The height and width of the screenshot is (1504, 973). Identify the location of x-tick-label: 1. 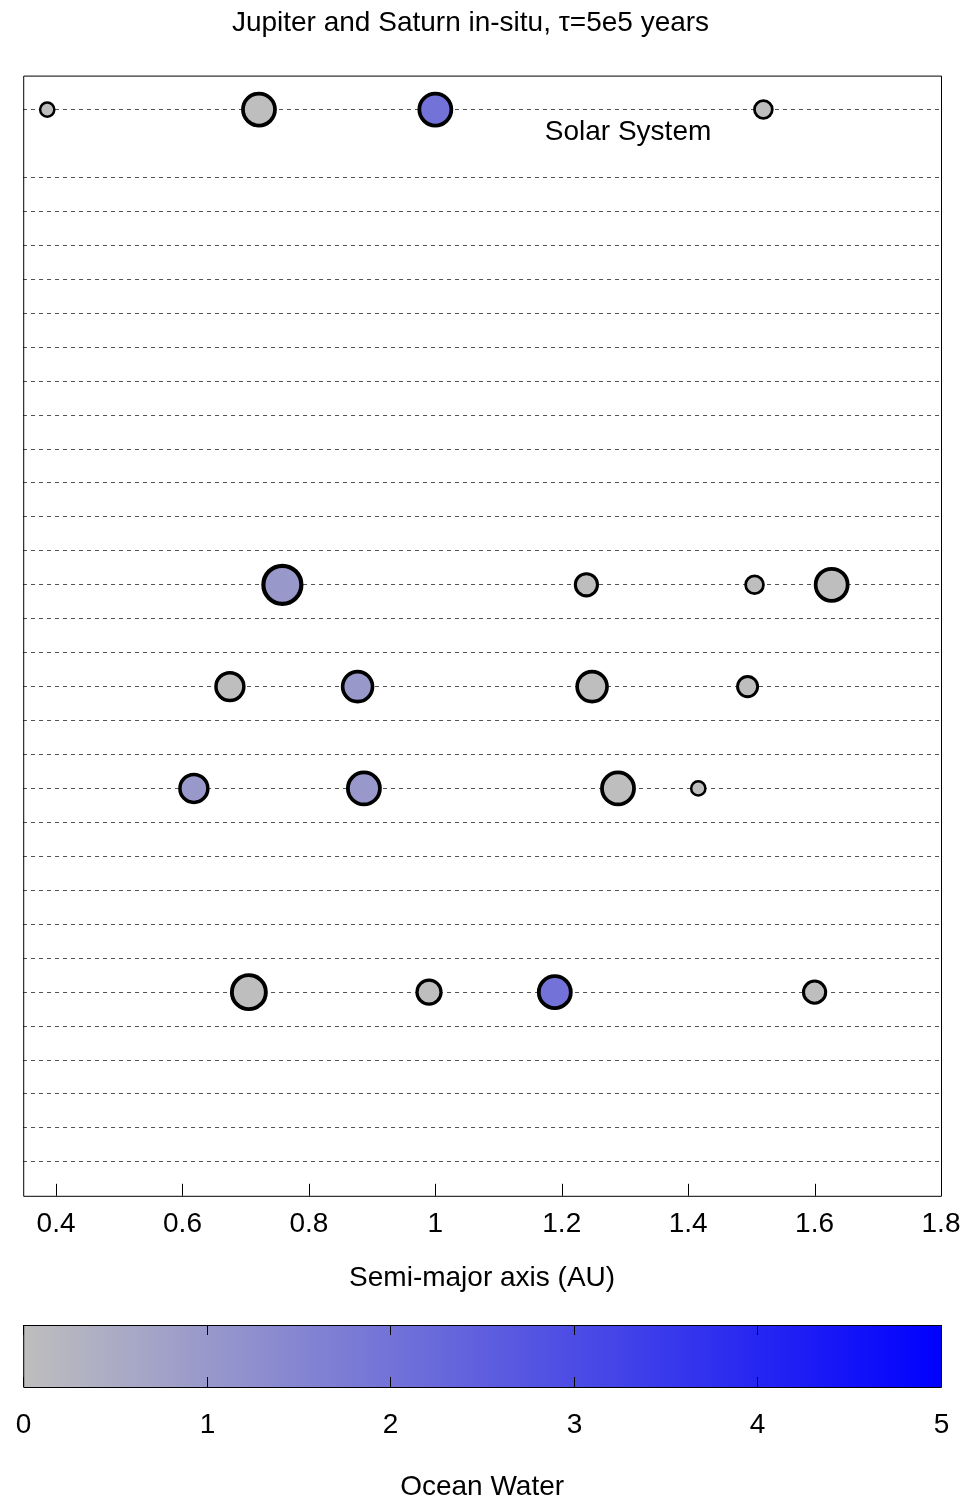
(435, 1223).